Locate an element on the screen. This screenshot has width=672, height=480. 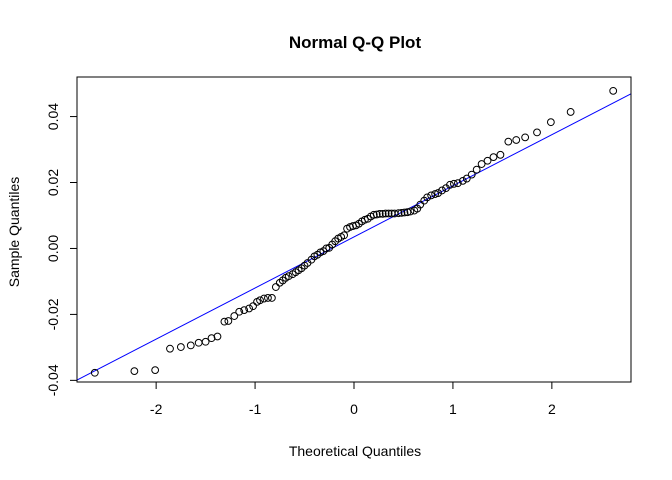
x-tick-label: -2 is located at coordinates (156, 409).